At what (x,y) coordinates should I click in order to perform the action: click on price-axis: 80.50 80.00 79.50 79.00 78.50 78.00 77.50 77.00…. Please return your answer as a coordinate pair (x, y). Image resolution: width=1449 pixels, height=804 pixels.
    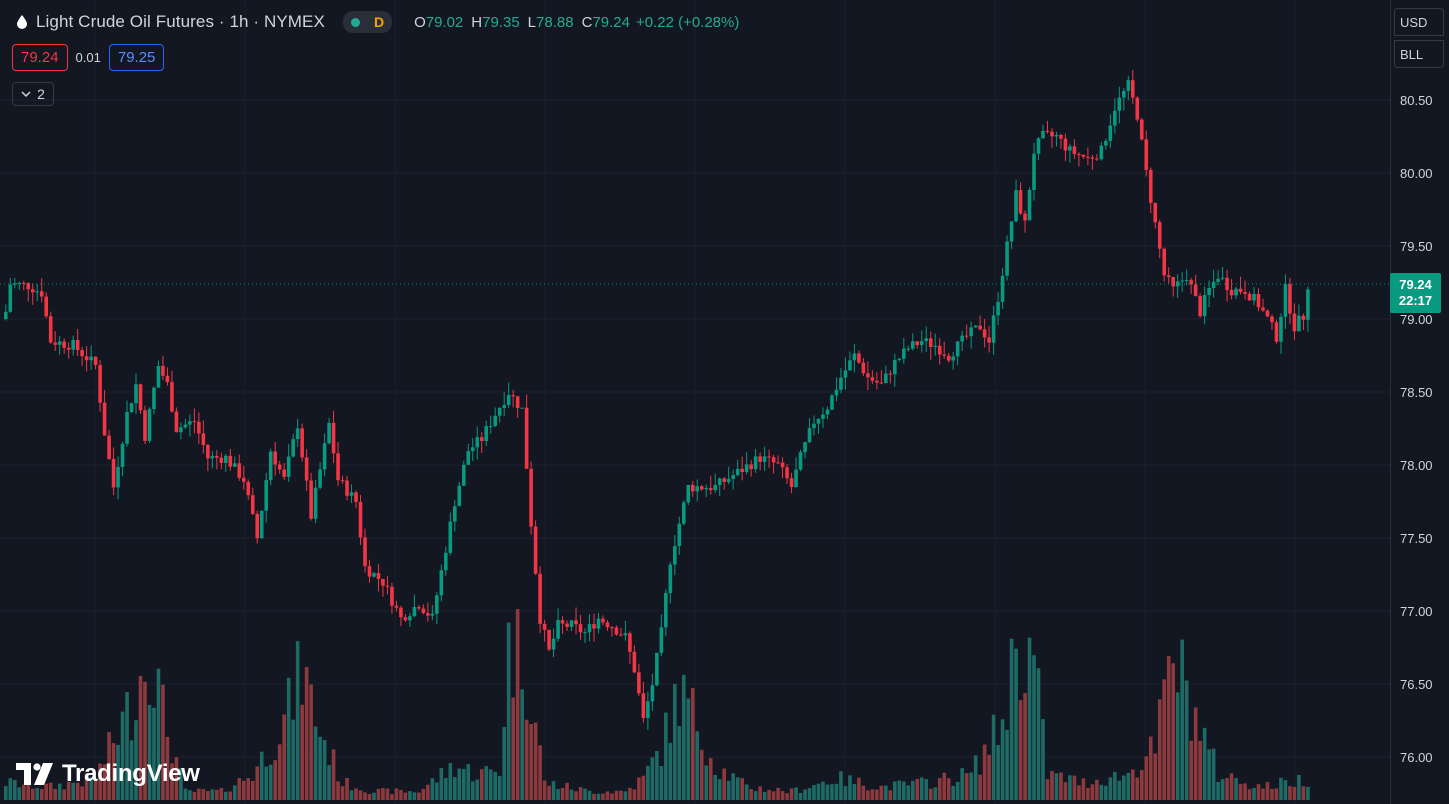
    Looking at the image, I should click on (1416, 429).